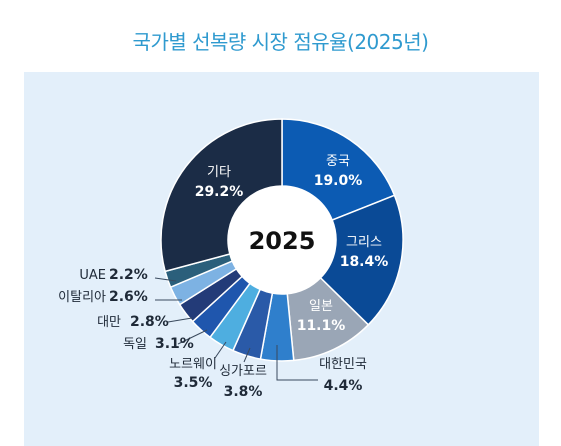 This screenshot has height=446, width=561. I want to click on slice-value-0: 19.0%, so click(338, 181).